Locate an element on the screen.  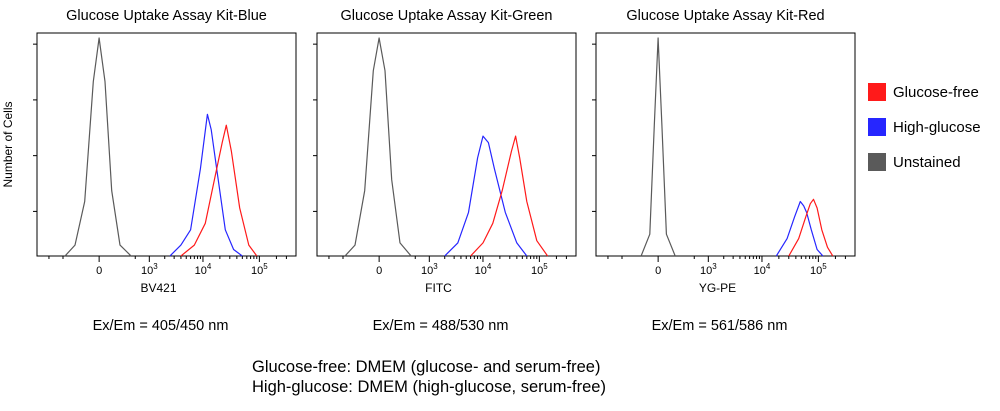
x-tick-label-3-0: 0 is located at coordinates (658, 271).